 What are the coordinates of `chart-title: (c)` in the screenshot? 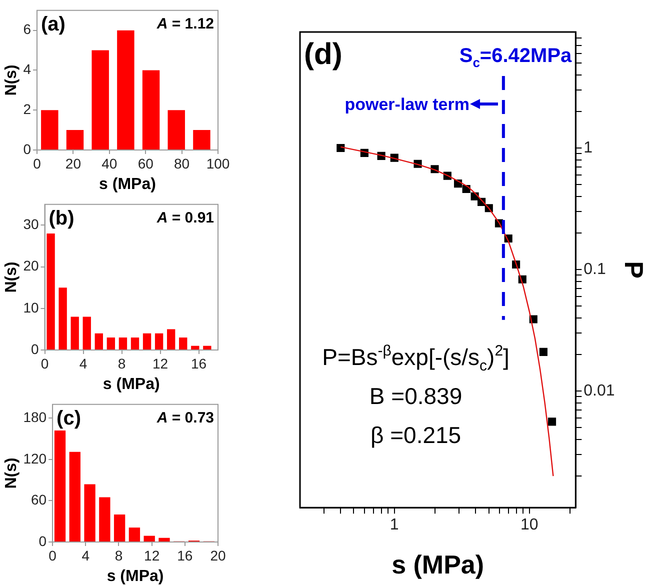 It's located at (69, 418).